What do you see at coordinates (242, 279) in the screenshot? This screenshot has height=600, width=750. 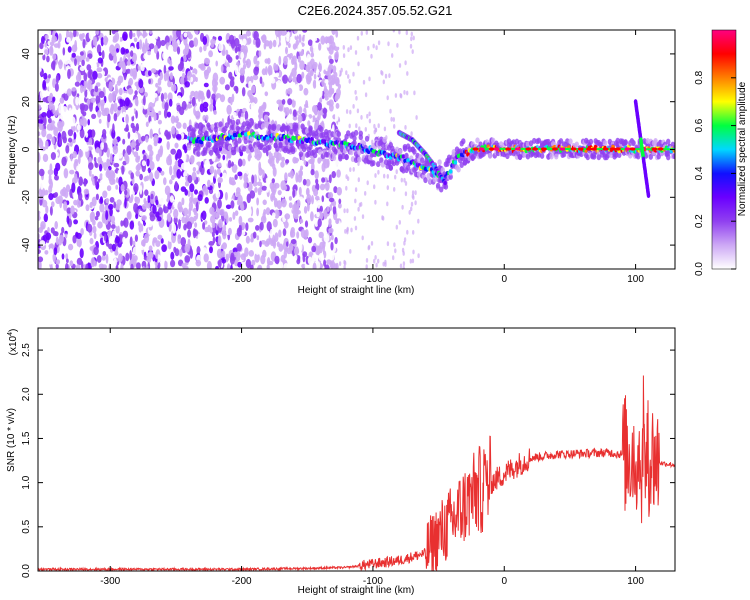 I see `spectrogram-x-tick-label: -200` at bounding box center [242, 279].